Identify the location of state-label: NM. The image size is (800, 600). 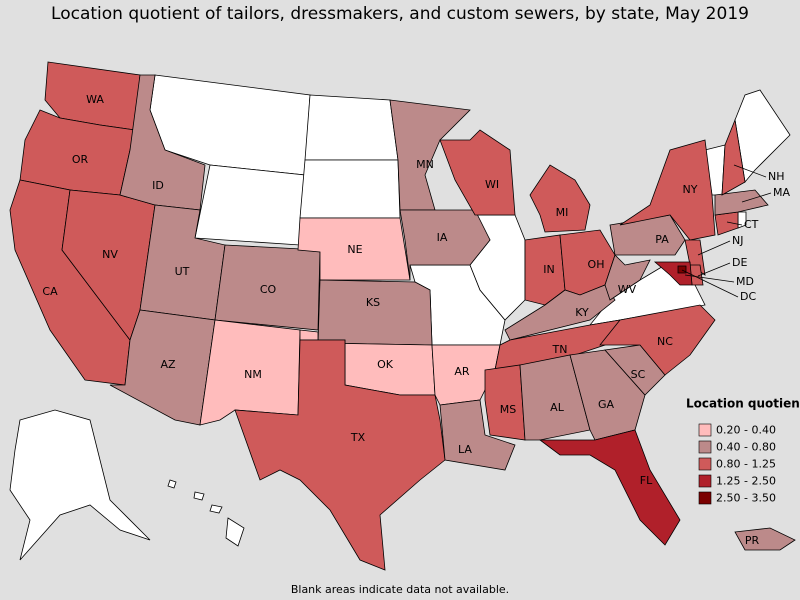
(253, 374).